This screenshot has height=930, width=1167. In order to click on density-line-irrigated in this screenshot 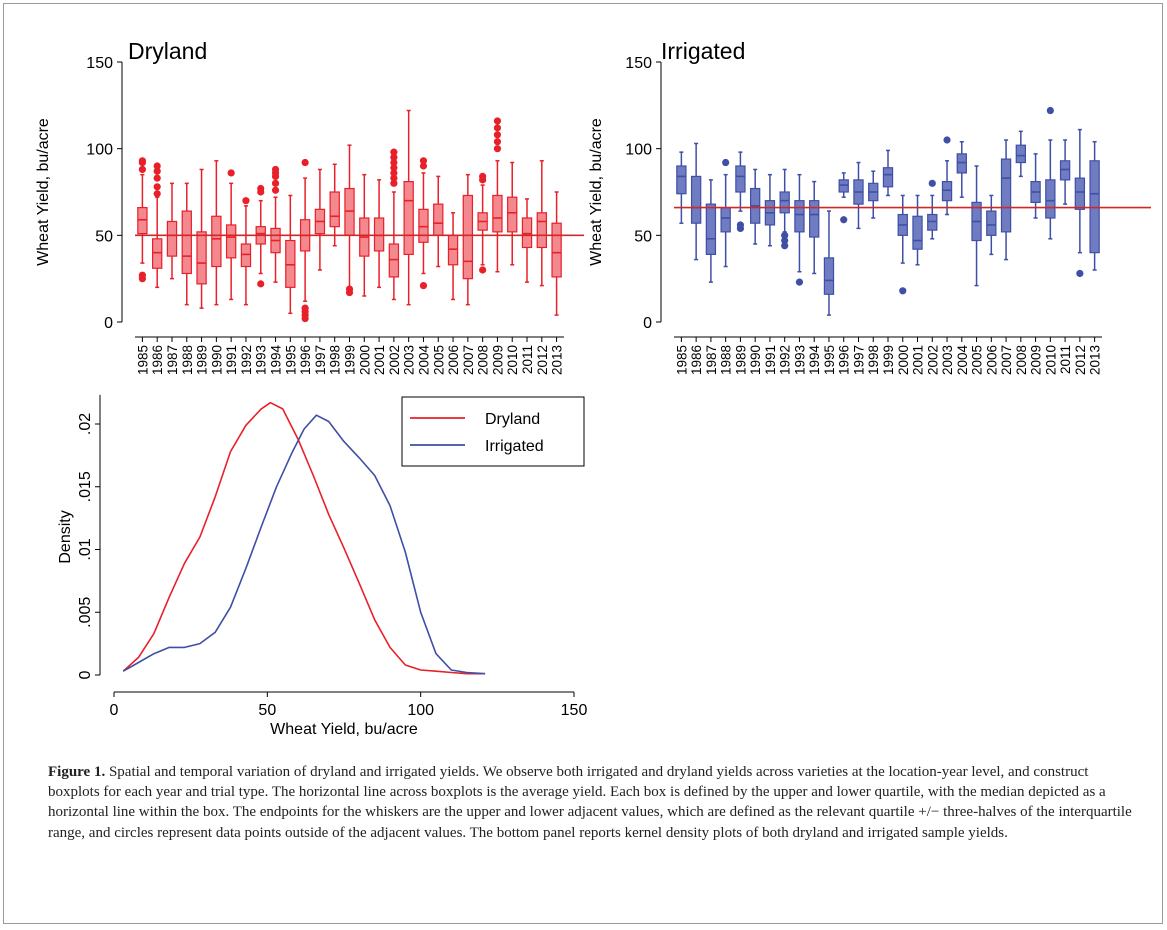, I will do `click(304, 544)`.